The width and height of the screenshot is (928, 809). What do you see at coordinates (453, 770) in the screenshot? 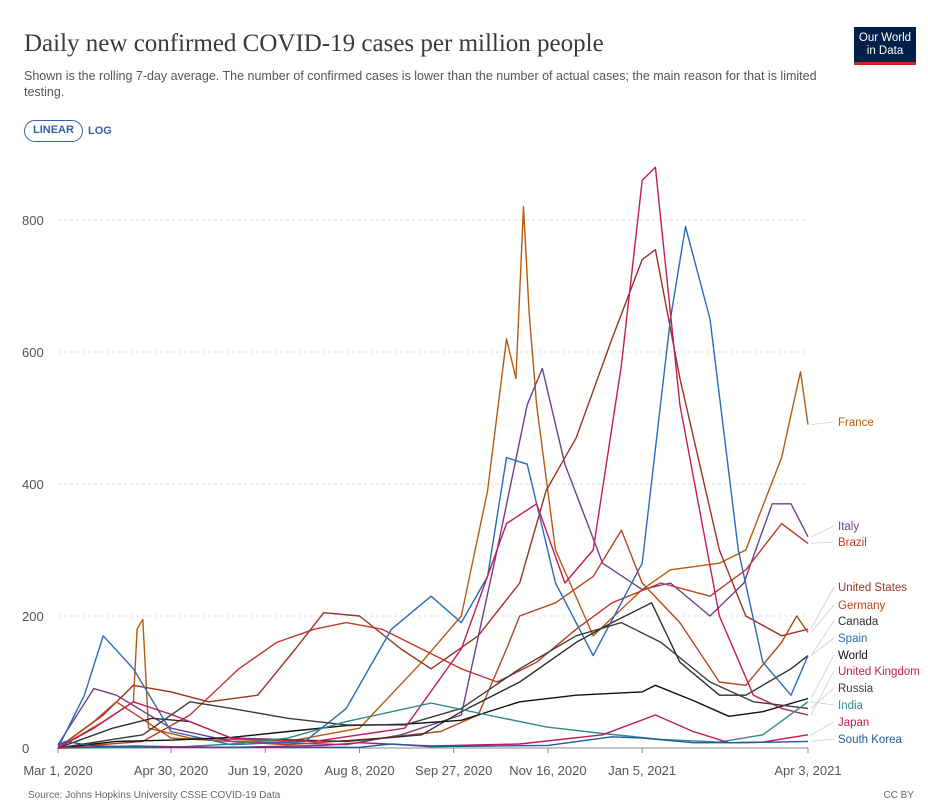
I see `x-tick-label: Sep 27, 2020` at bounding box center [453, 770].